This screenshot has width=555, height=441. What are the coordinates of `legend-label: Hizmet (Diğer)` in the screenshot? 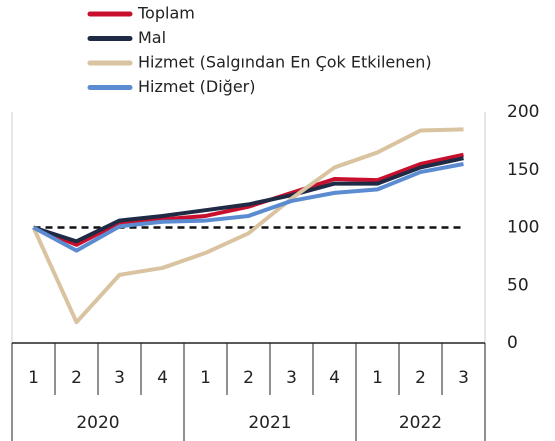 It's located at (197, 86).